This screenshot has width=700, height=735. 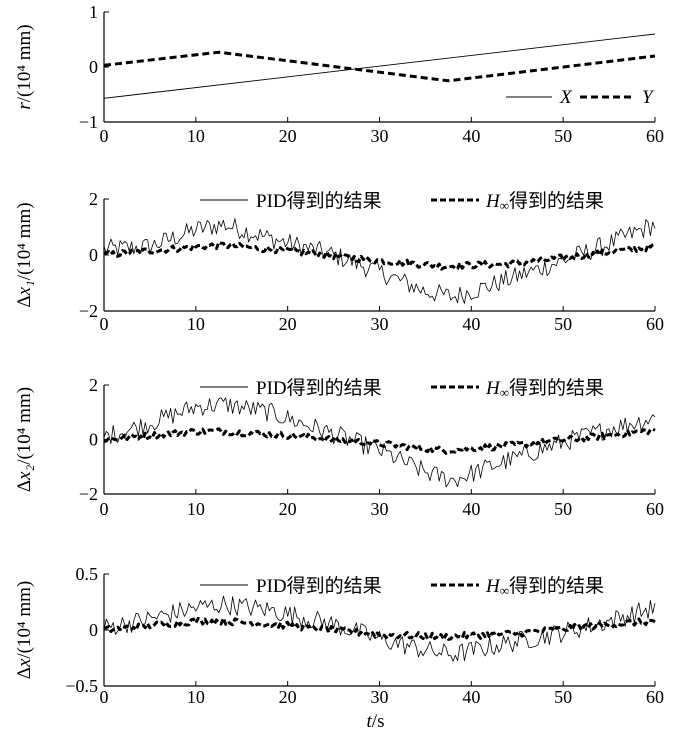 What do you see at coordinates (24, 439) in the screenshot?
I see `y-axis-label: Δx₂/(10⁴ mm)` at bounding box center [24, 439].